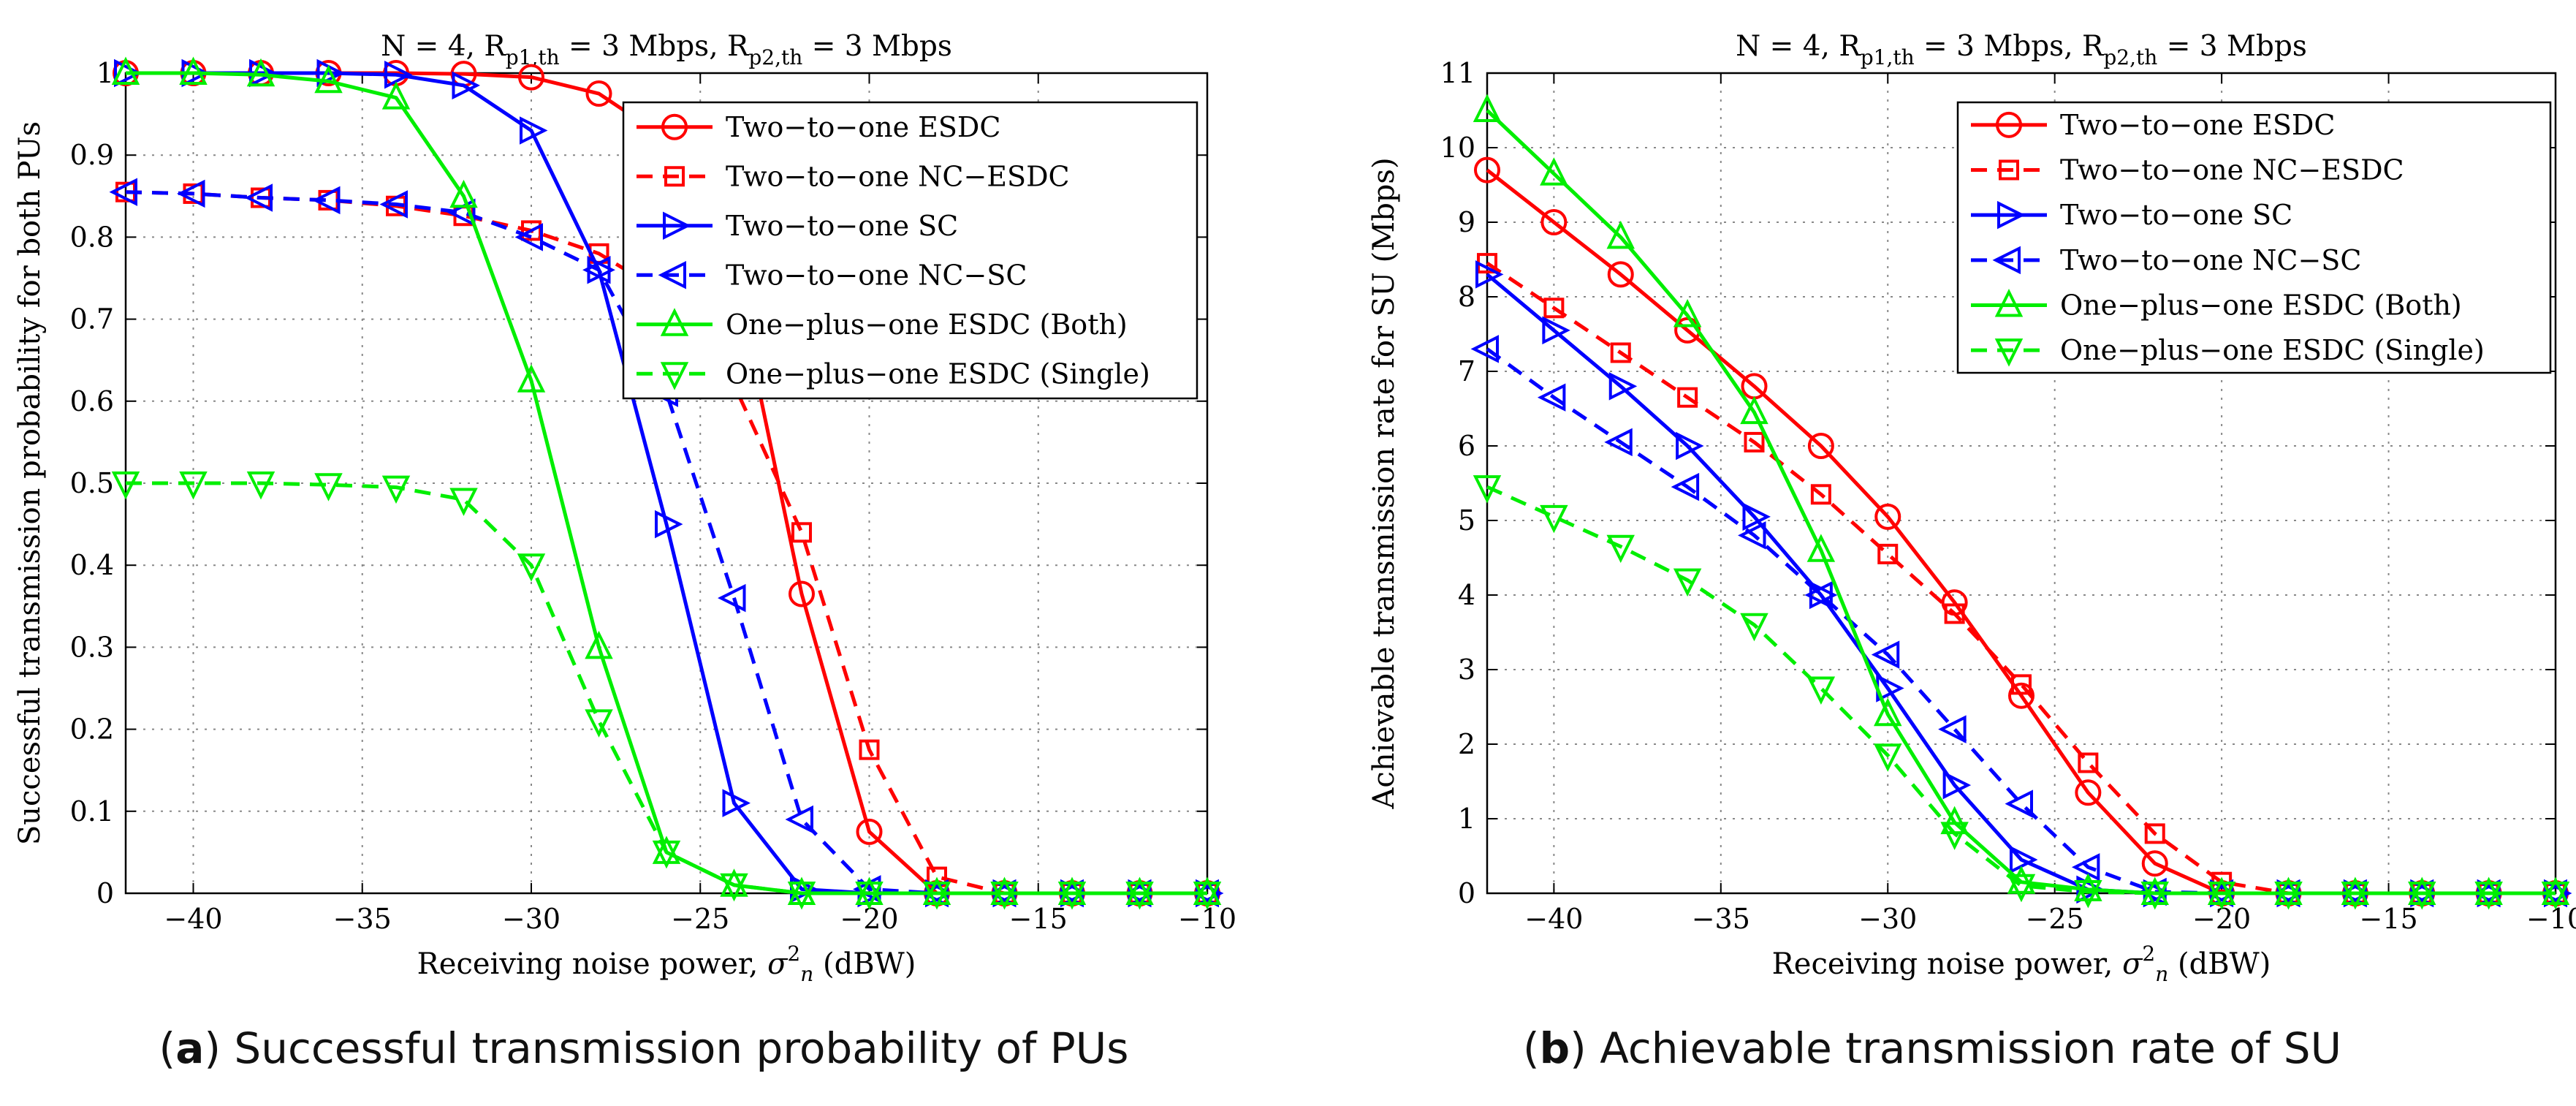 Image resolution: width=2576 pixels, height=1106 pixels. I want to click on y-tick-label: 10, so click(1457, 148).